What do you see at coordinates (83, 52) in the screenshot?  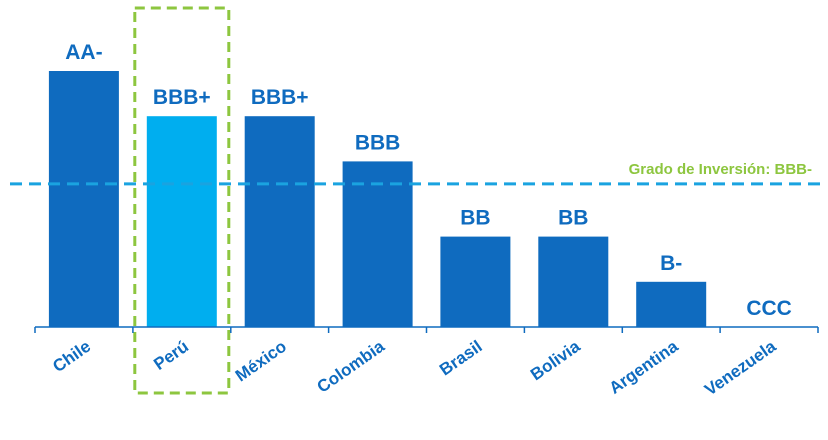 I see `rating-label-chile: AA-` at bounding box center [83, 52].